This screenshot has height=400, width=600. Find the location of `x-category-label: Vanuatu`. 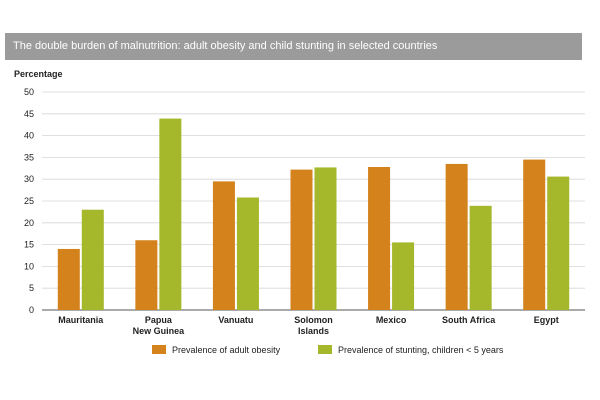

x-category-label: Vanuatu is located at coordinates (235, 320).